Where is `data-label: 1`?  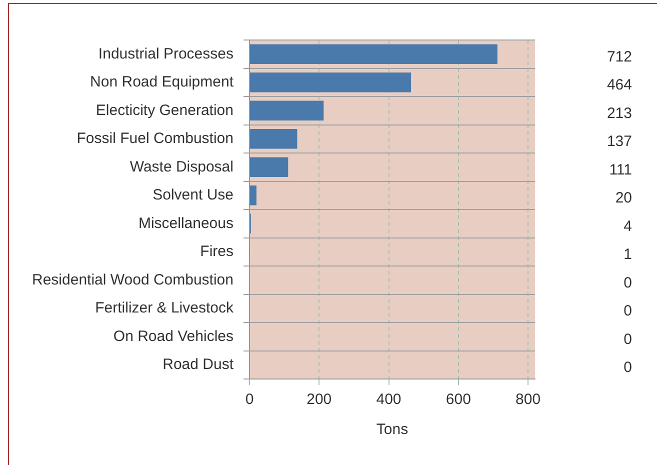 data-label: 1 is located at coordinates (628, 255).